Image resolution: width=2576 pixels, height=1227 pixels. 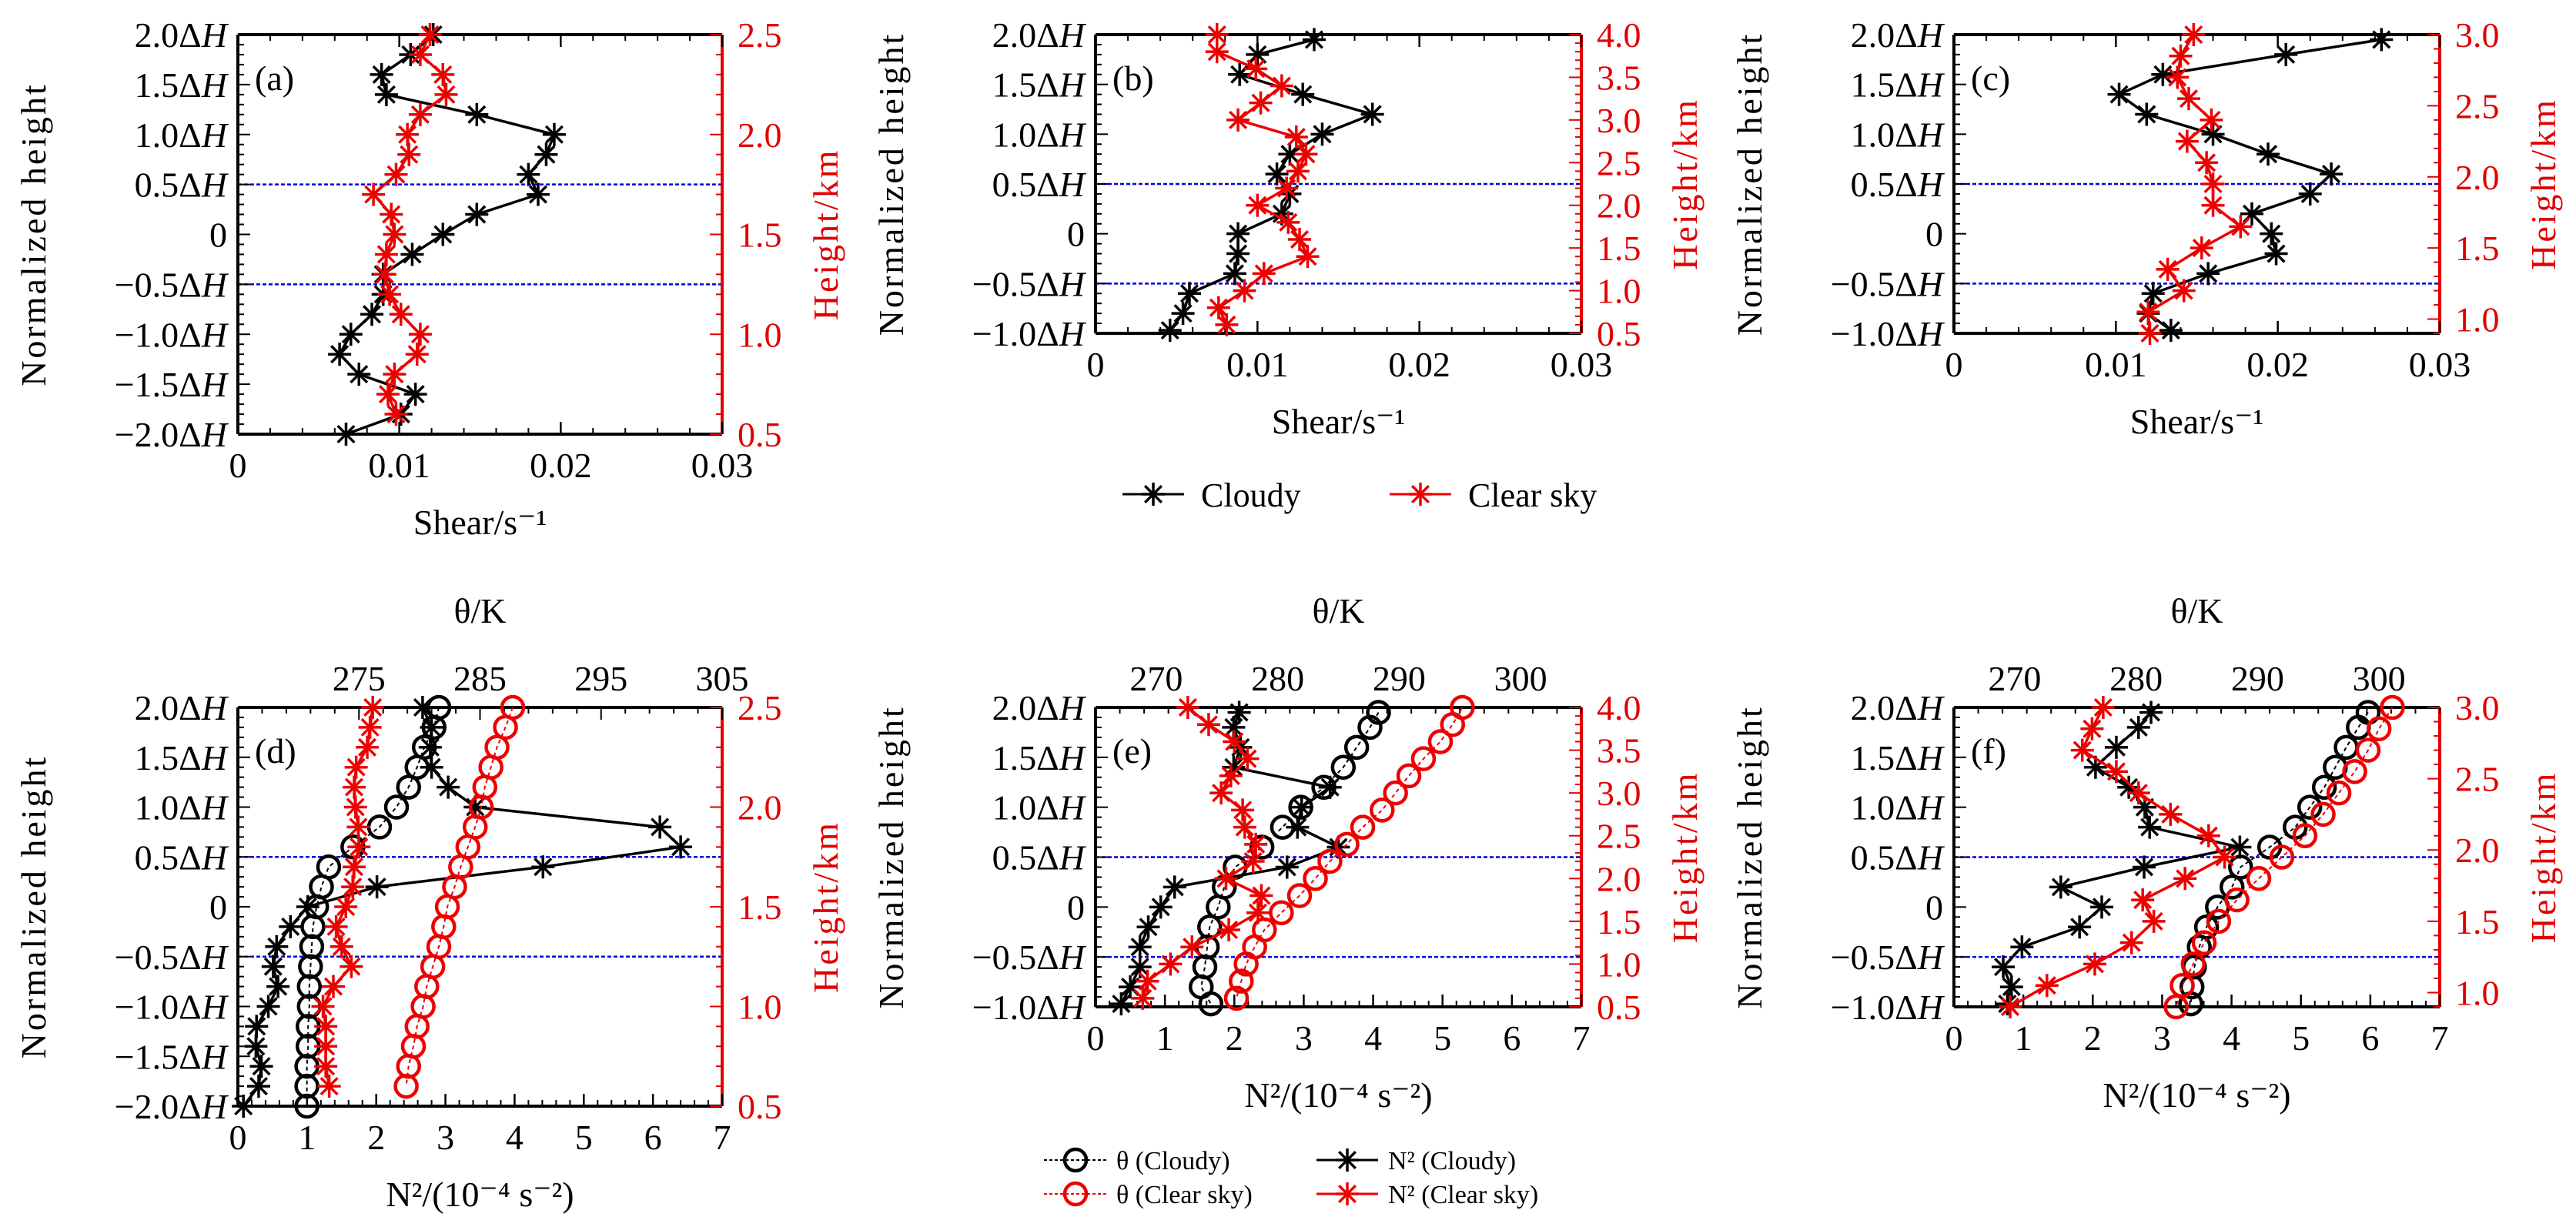 I want to click on x-tick-label: 0.03, so click(x=723, y=466).